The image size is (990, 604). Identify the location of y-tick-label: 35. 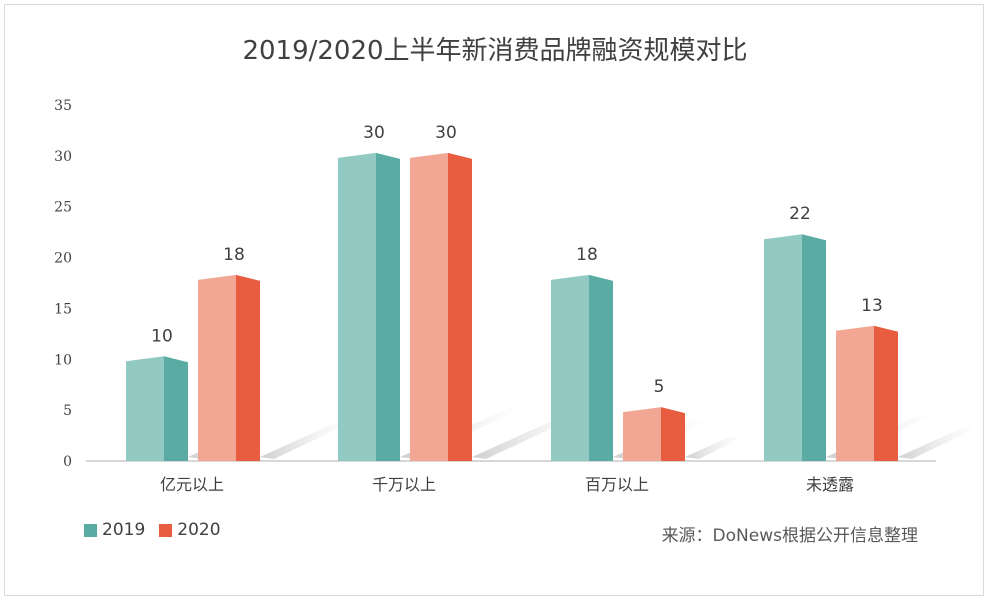
(63, 106).